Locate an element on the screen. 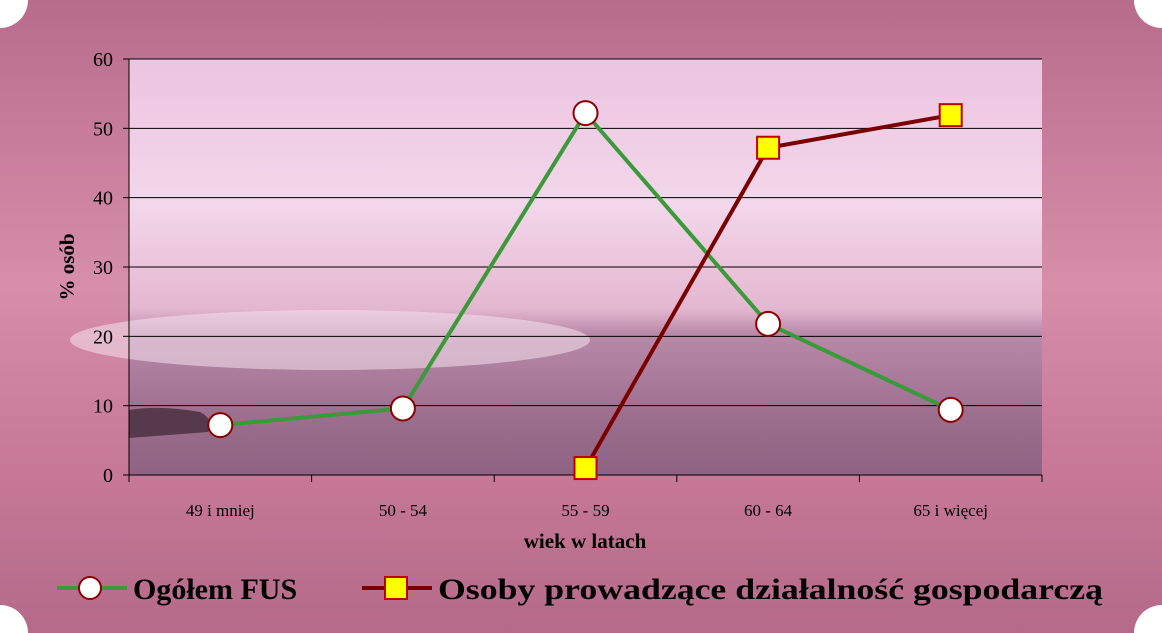 The width and height of the screenshot is (1162, 633). y-tick-label: 40 is located at coordinates (103, 199).